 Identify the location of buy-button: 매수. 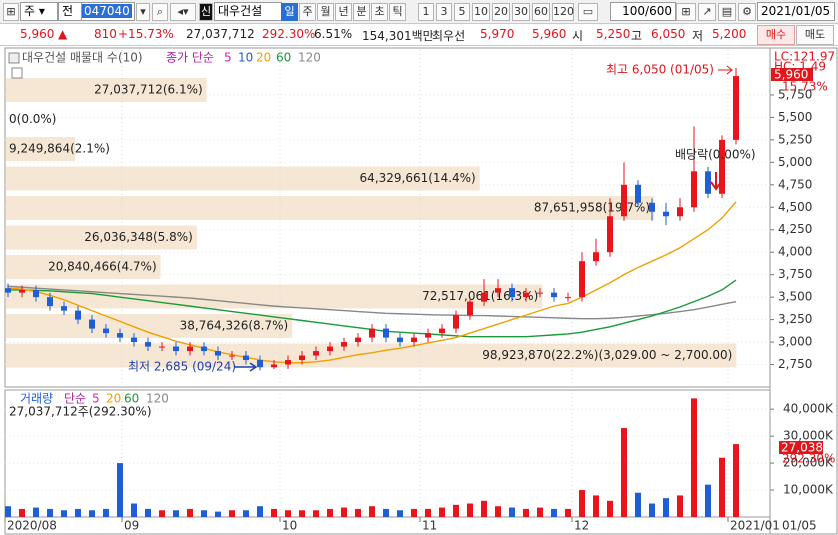
(776, 35).